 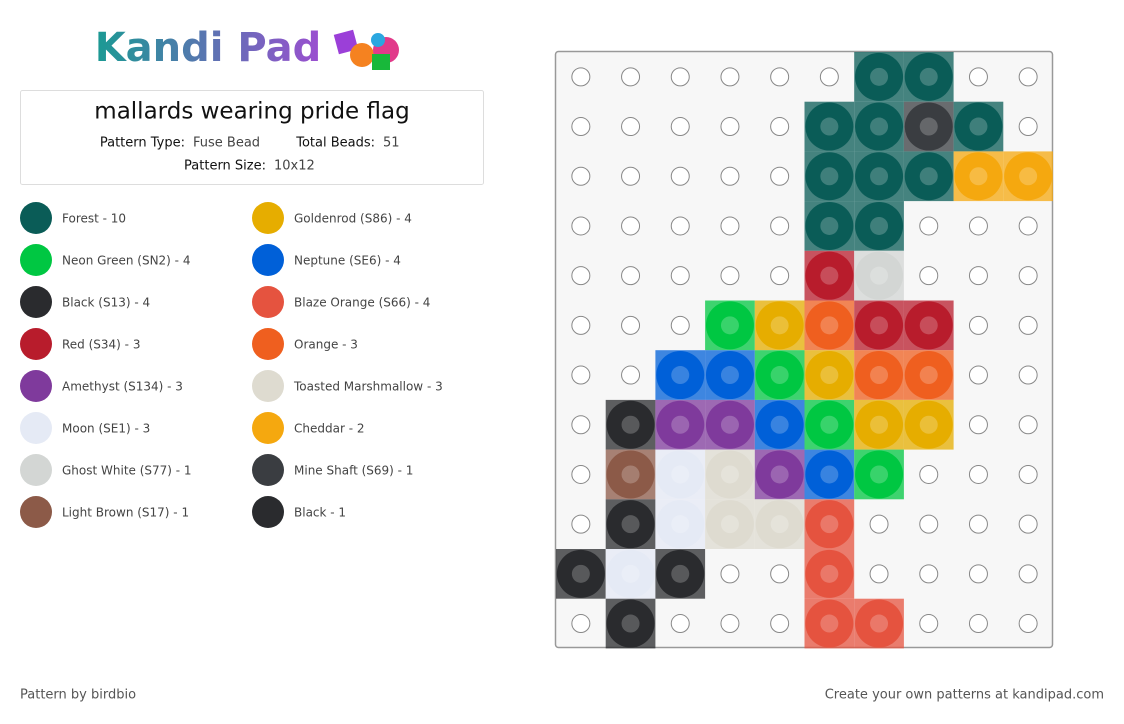 What do you see at coordinates (335, 143) in the screenshot?
I see `field-label: Total Beads:` at bounding box center [335, 143].